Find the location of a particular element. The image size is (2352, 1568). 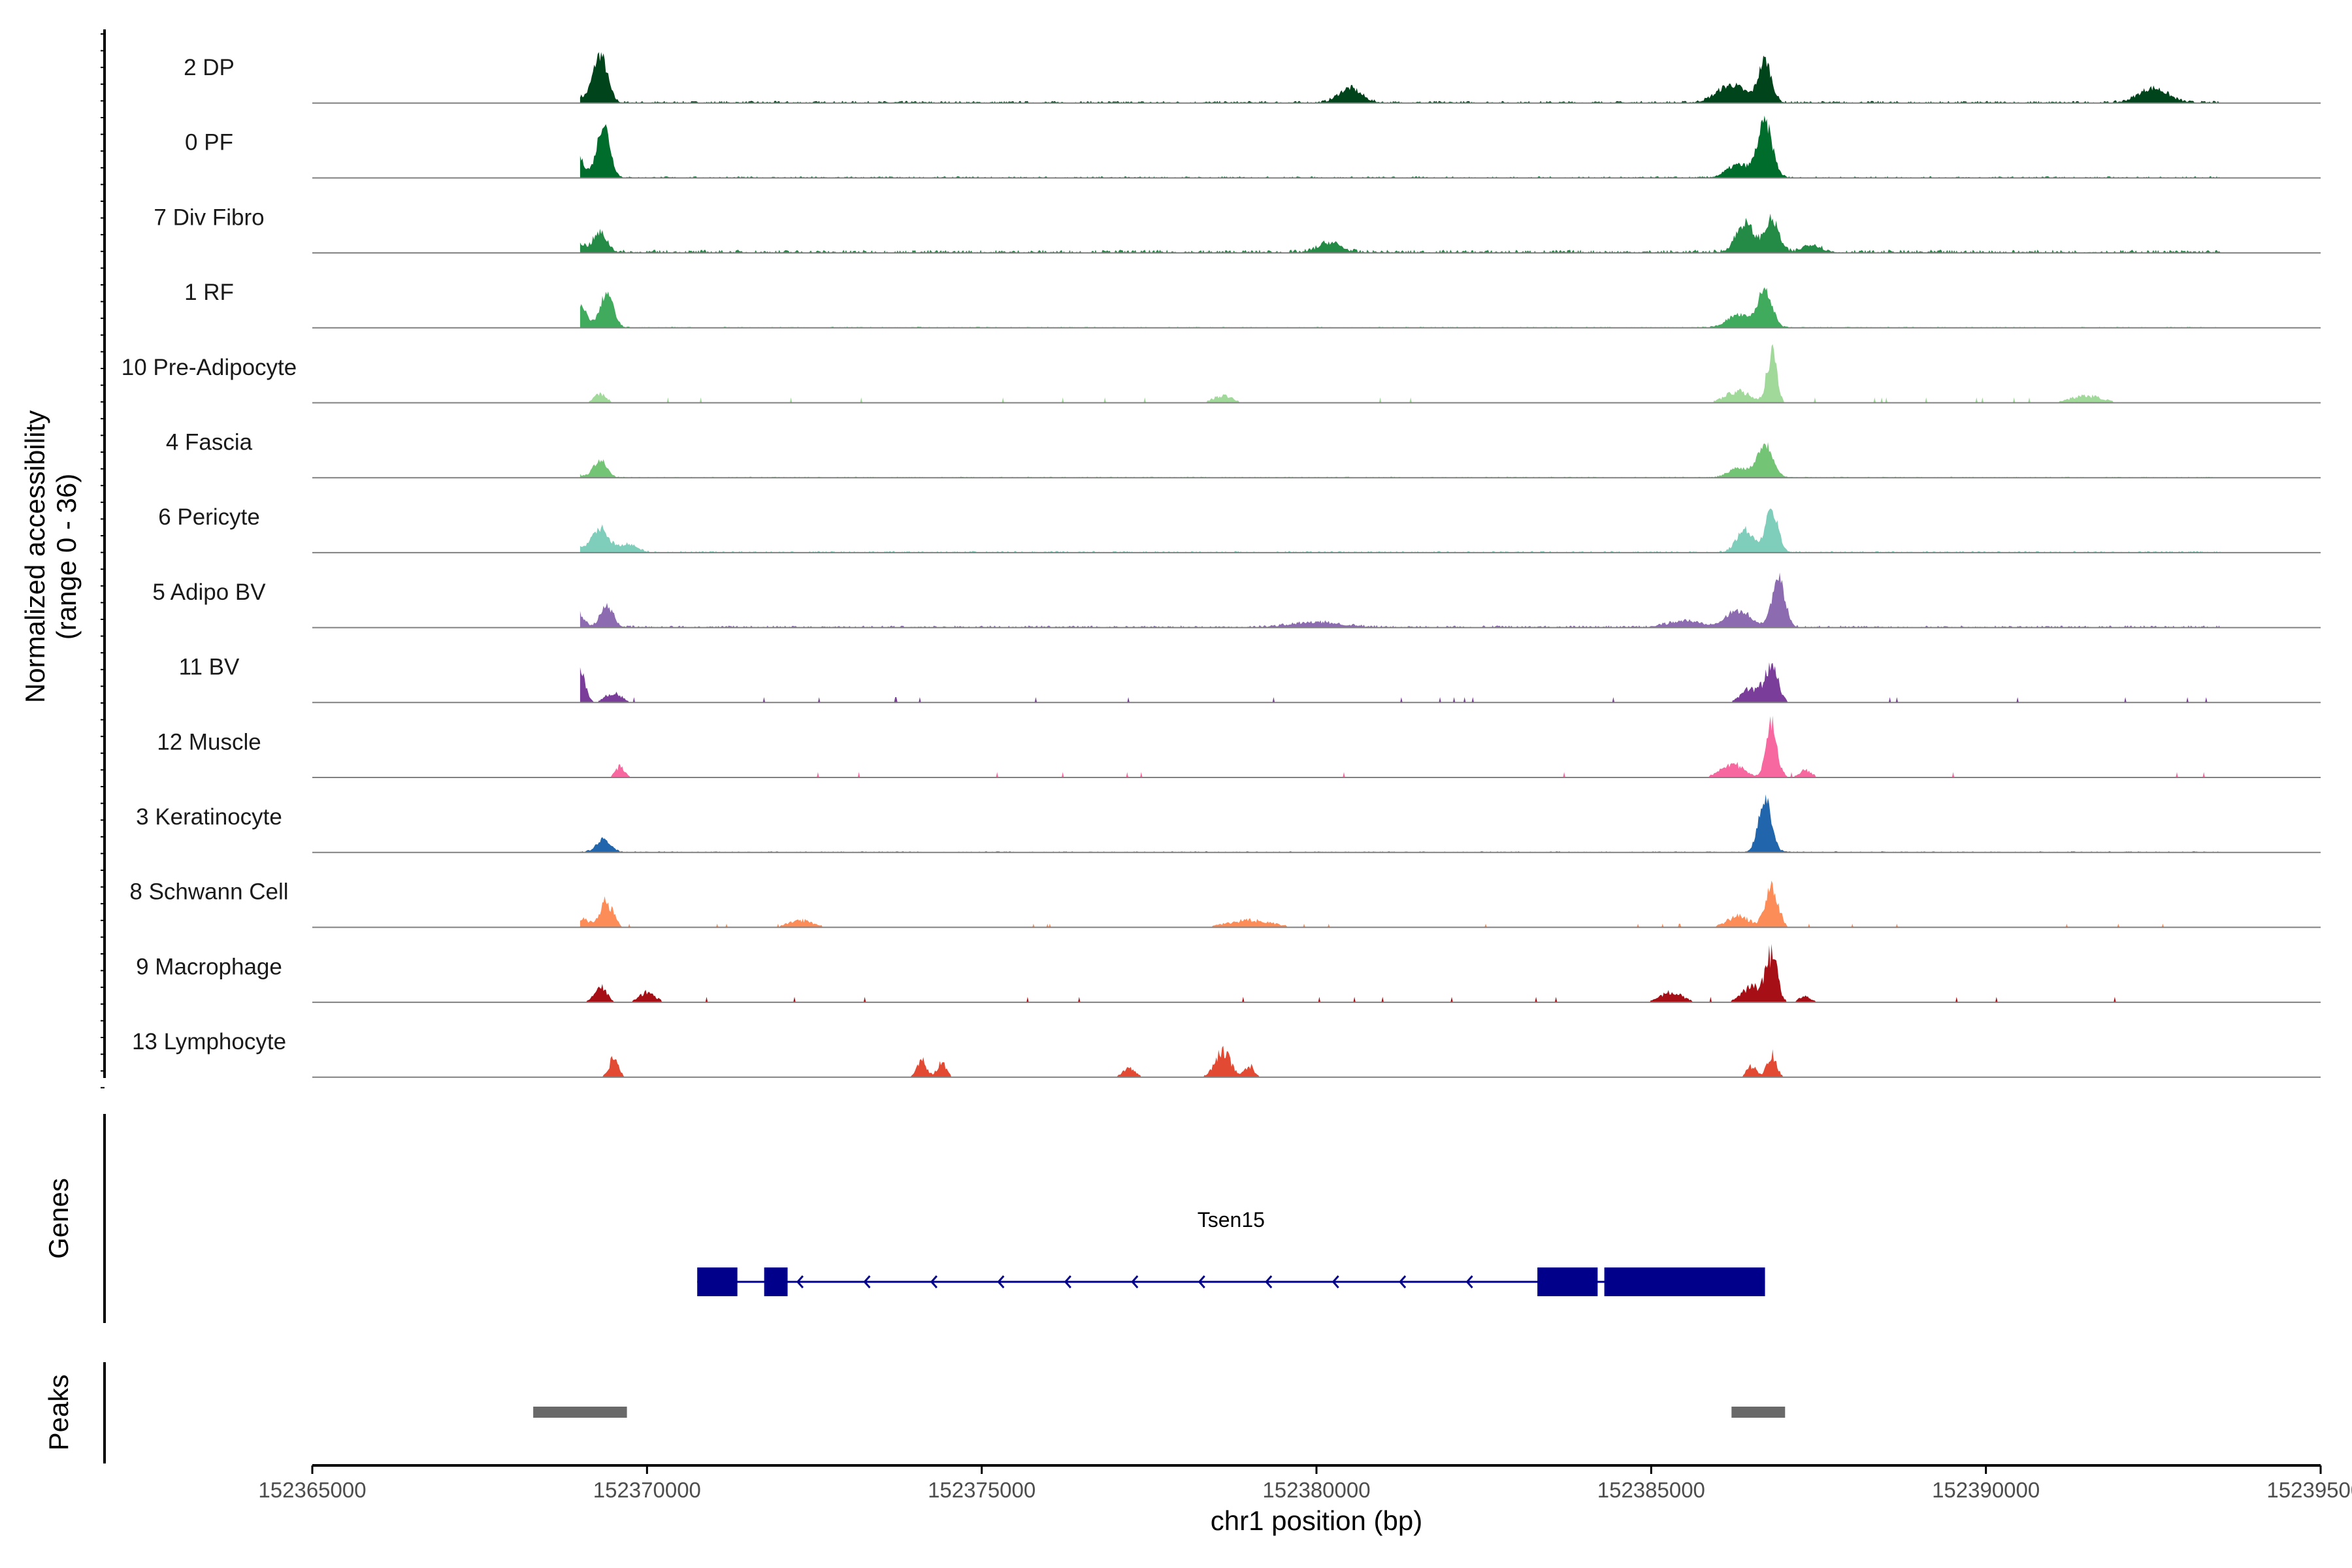

track-label: 0 PF is located at coordinates (209, 142).